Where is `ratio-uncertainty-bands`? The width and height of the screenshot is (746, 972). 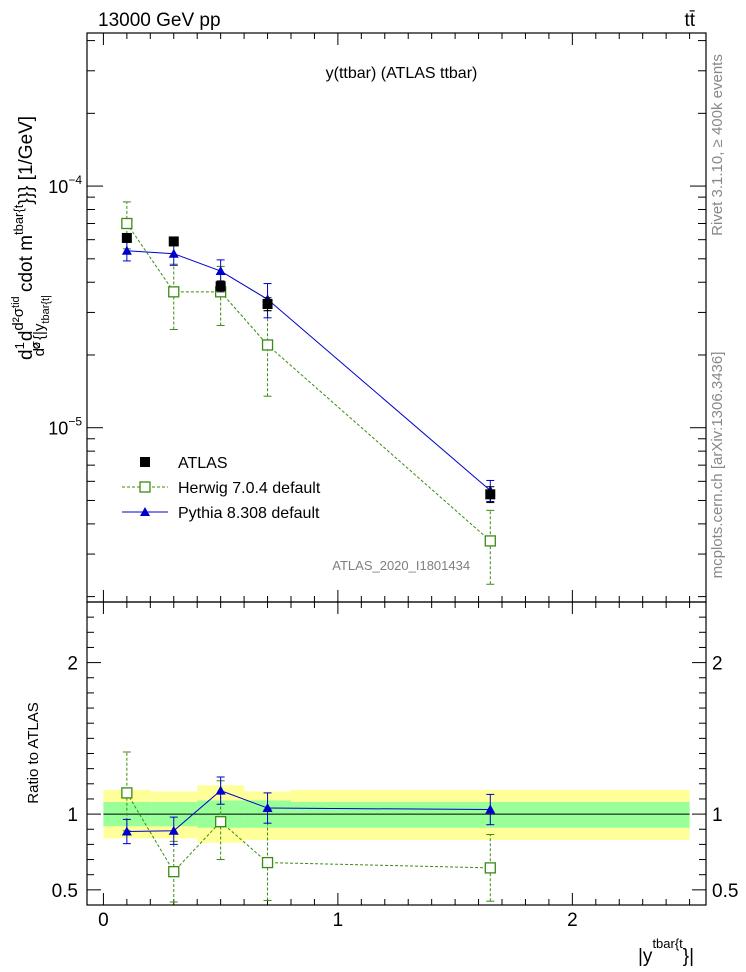 ratio-uncertainty-bands is located at coordinates (396, 814).